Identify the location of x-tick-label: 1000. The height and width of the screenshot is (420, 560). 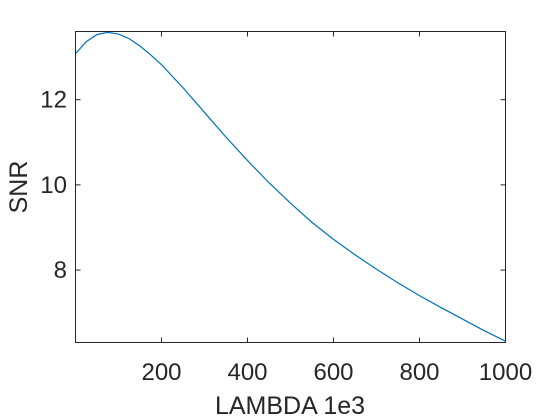
(505, 372).